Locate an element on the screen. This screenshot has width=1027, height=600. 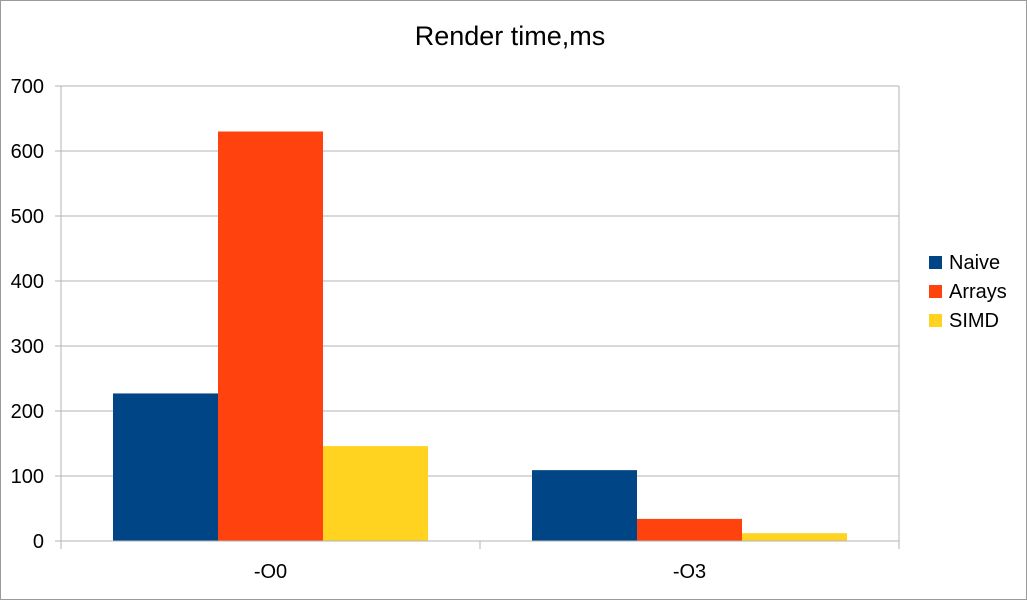
x-tick-label: -O0 is located at coordinates (270, 572).